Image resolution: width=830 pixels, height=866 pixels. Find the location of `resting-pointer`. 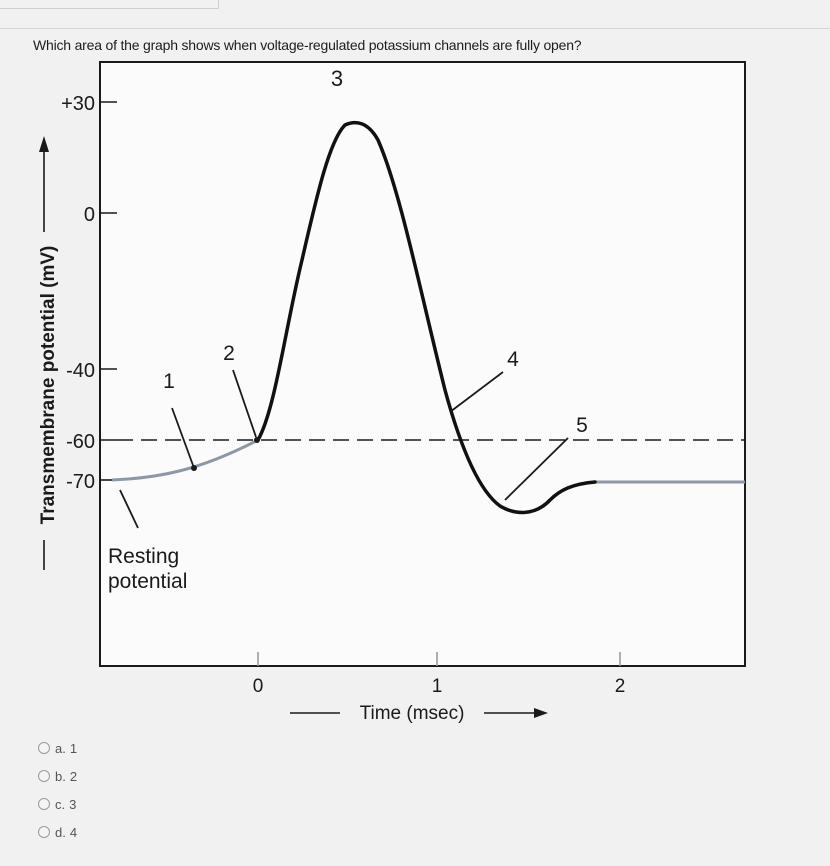

resting-pointer is located at coordinates (129, 509).